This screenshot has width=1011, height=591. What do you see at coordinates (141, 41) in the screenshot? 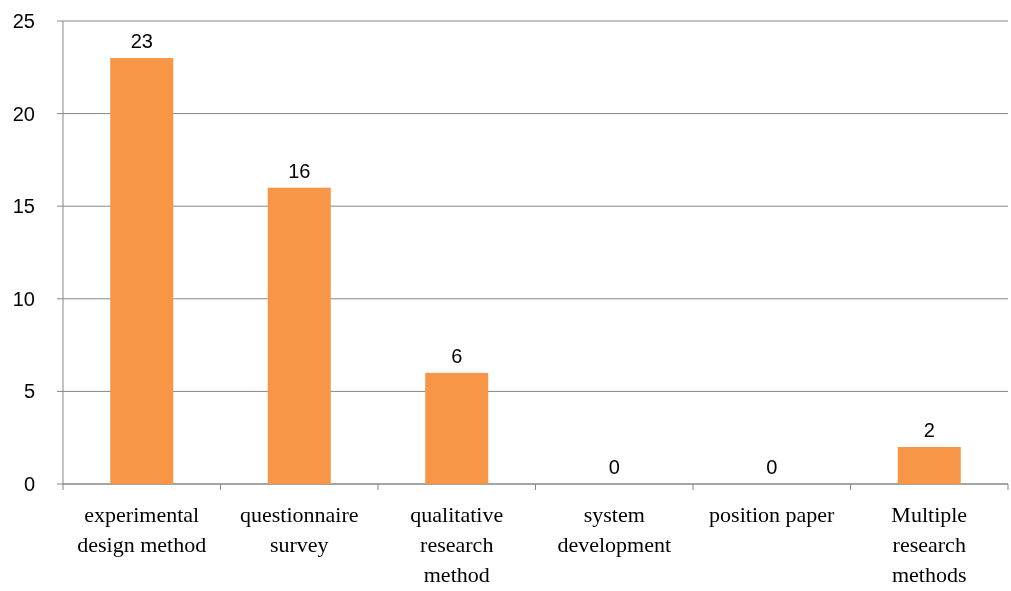
I see `data-label: 23` at bounding box center [141, 41].